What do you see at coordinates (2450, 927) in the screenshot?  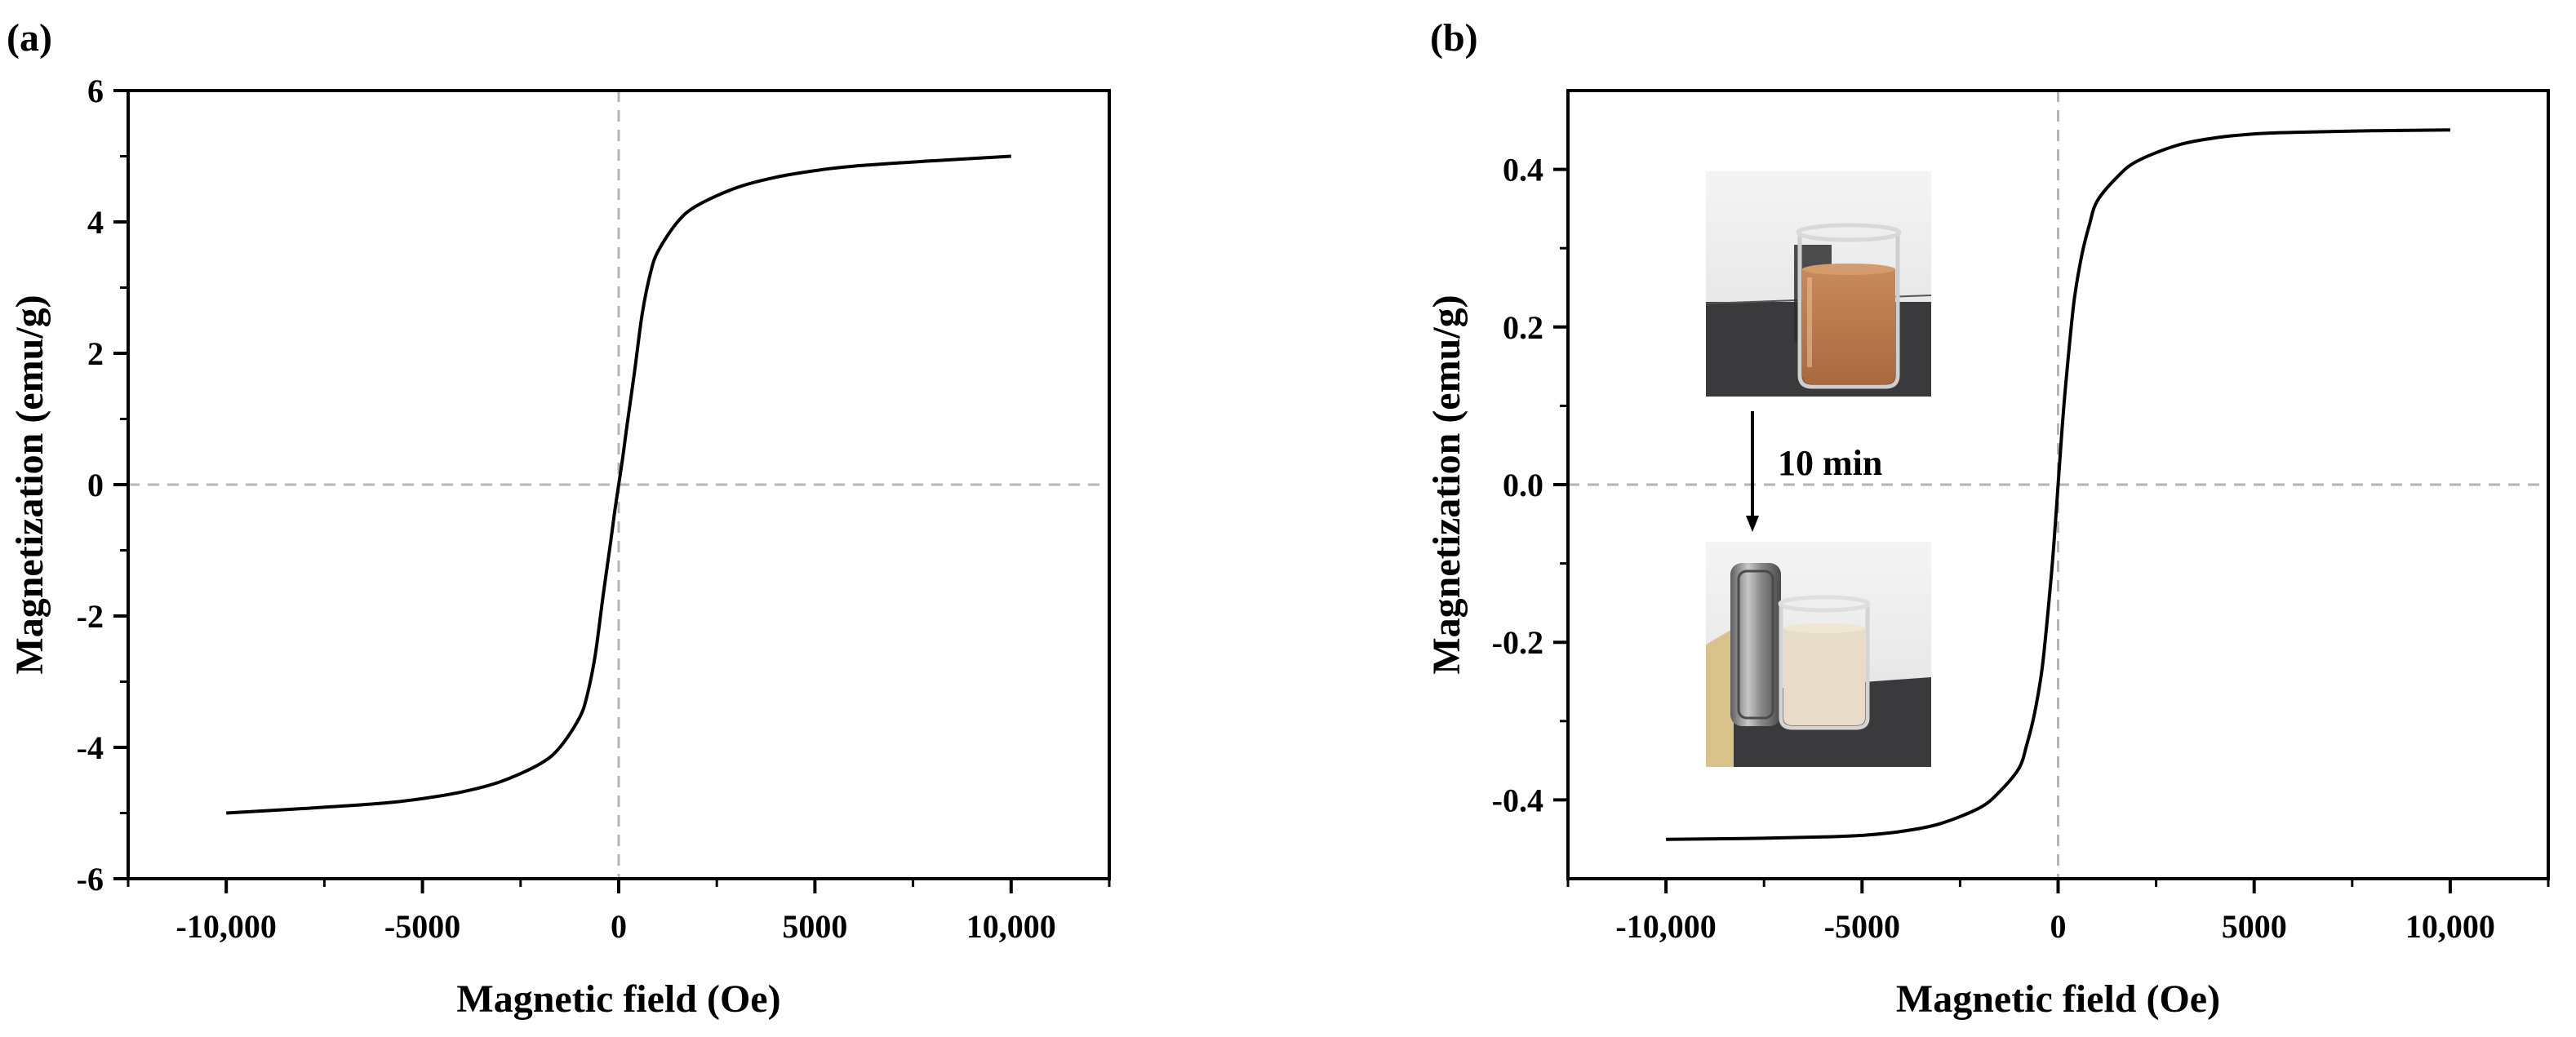 I see `panel-b-x-tick-label: 10,000` at bounding box center [2450, 927].